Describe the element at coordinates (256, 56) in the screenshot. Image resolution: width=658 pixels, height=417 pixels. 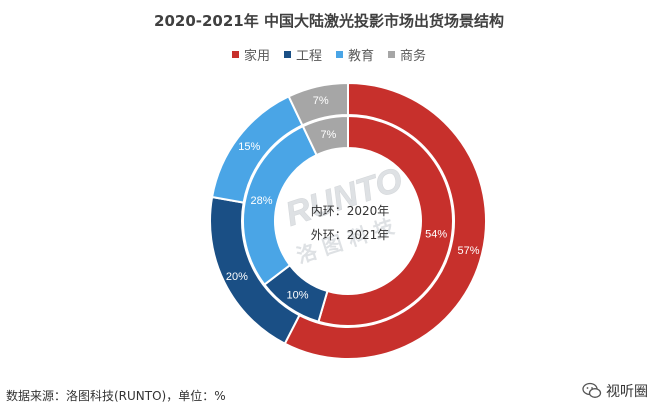
I see `legend-label: 家用` at that location.